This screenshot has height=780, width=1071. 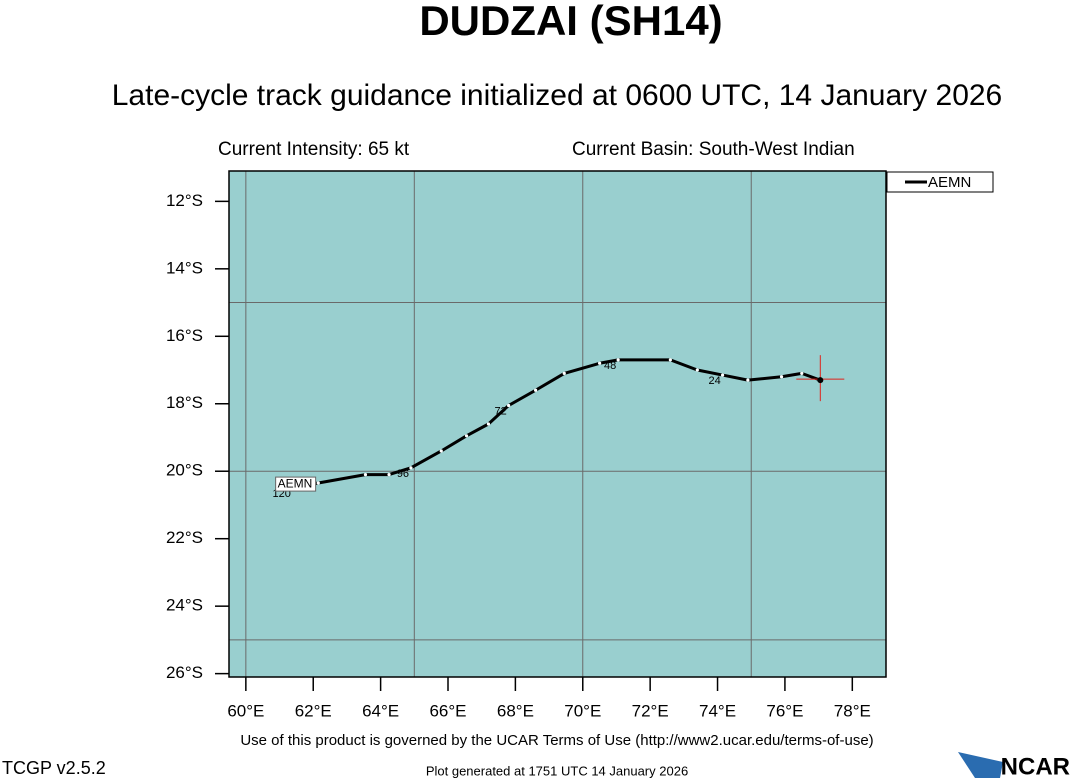 I want to click on track-line, so click(x=555, y=424).